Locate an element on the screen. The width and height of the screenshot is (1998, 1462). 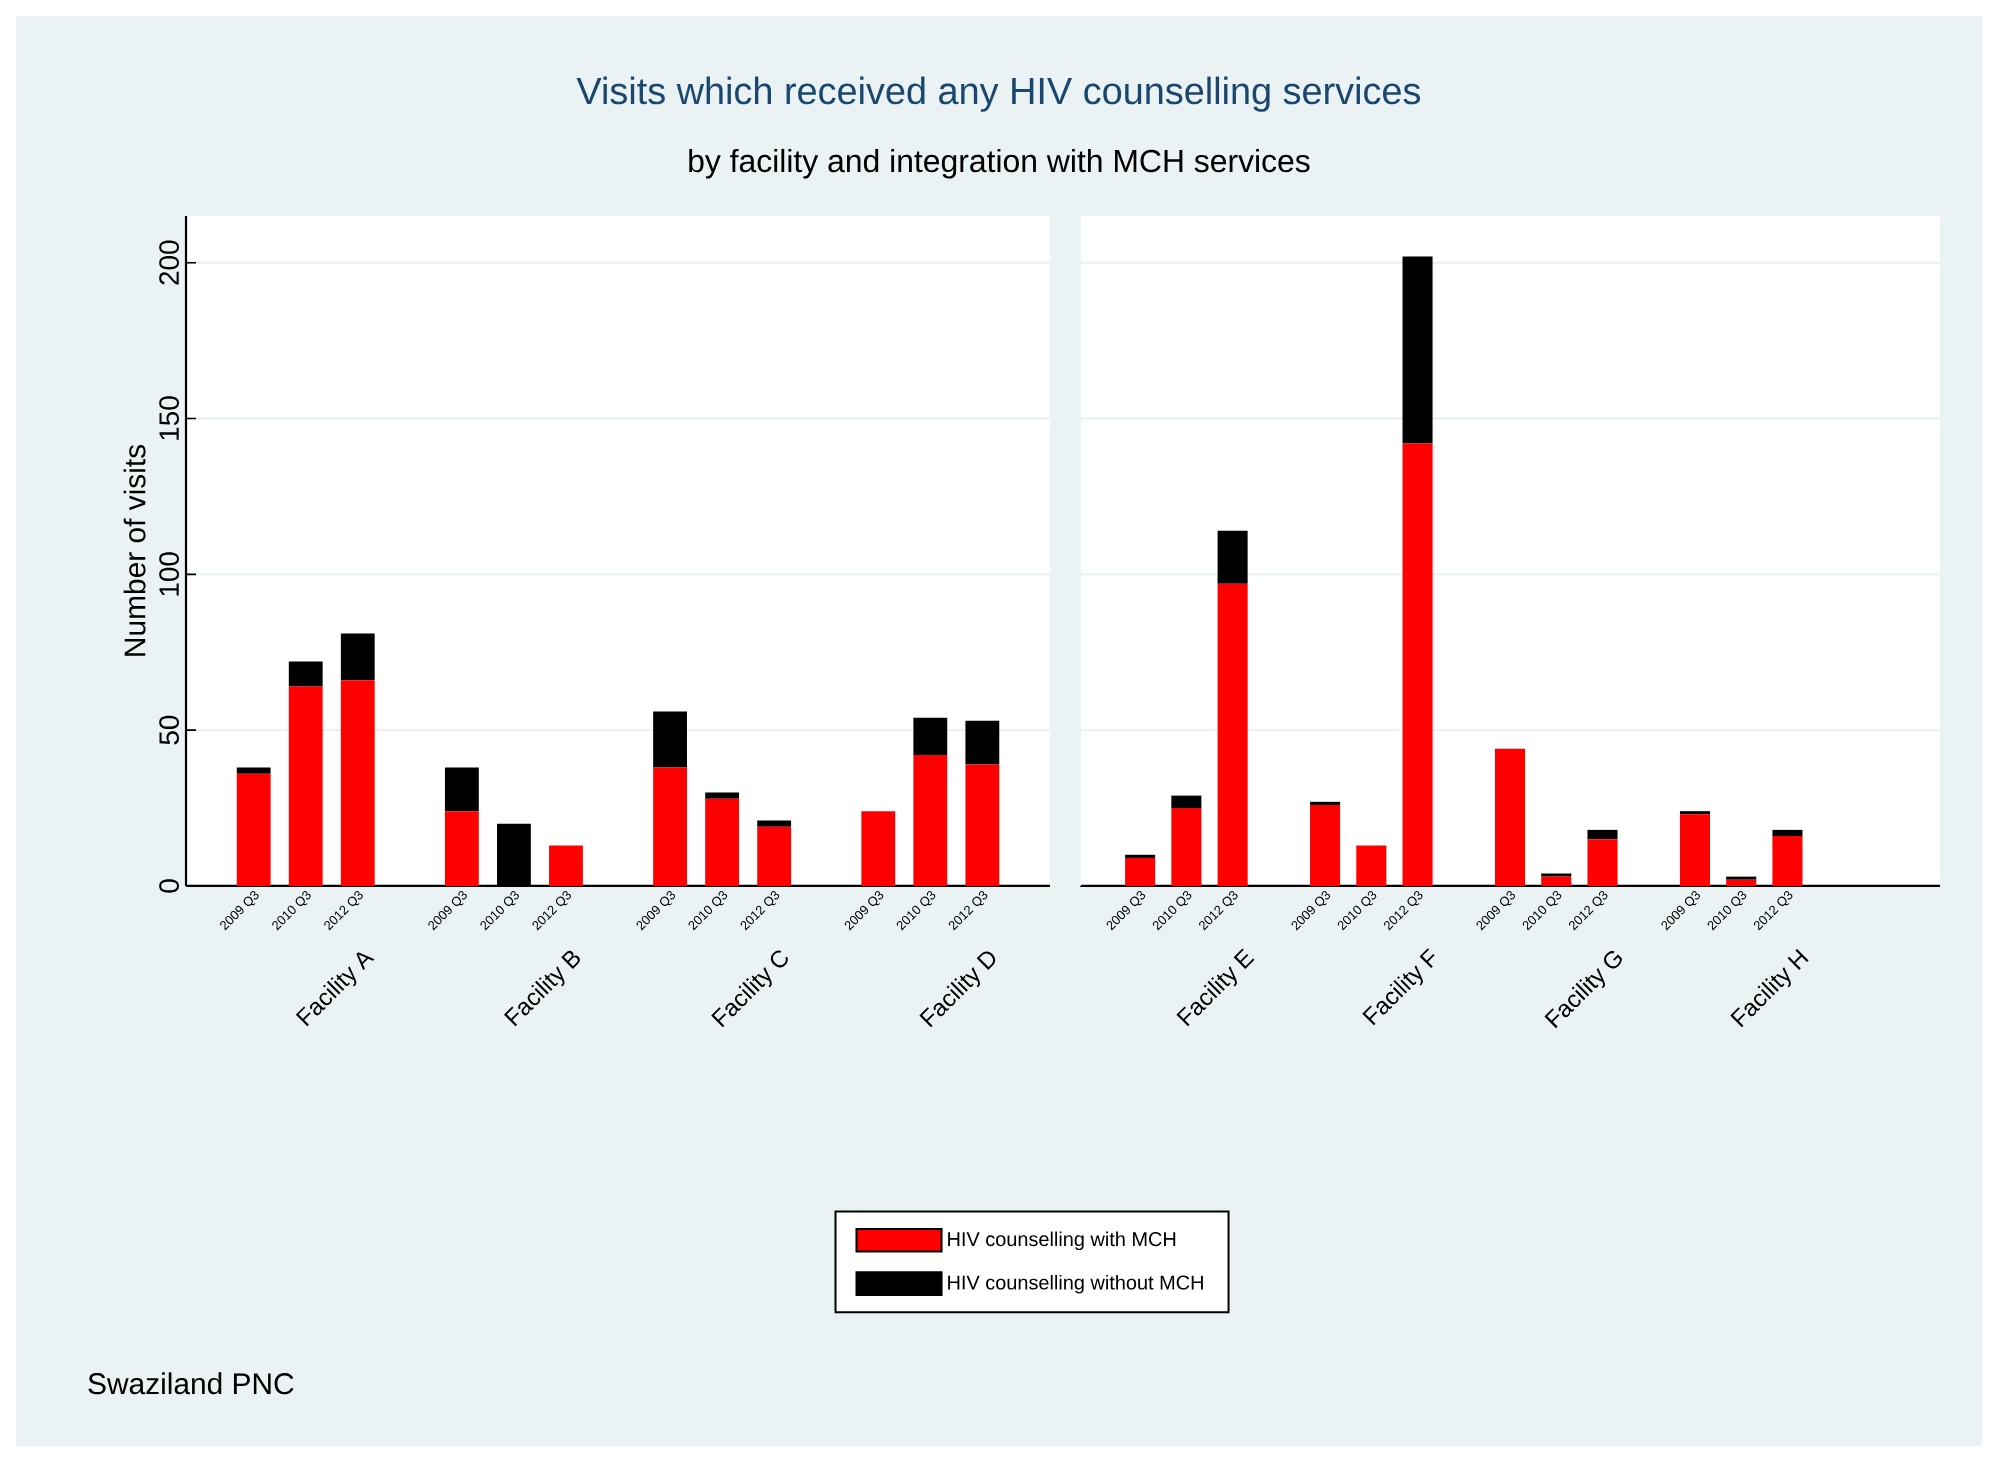
y-tick-label: 100 is located at coordinates (169, 574).